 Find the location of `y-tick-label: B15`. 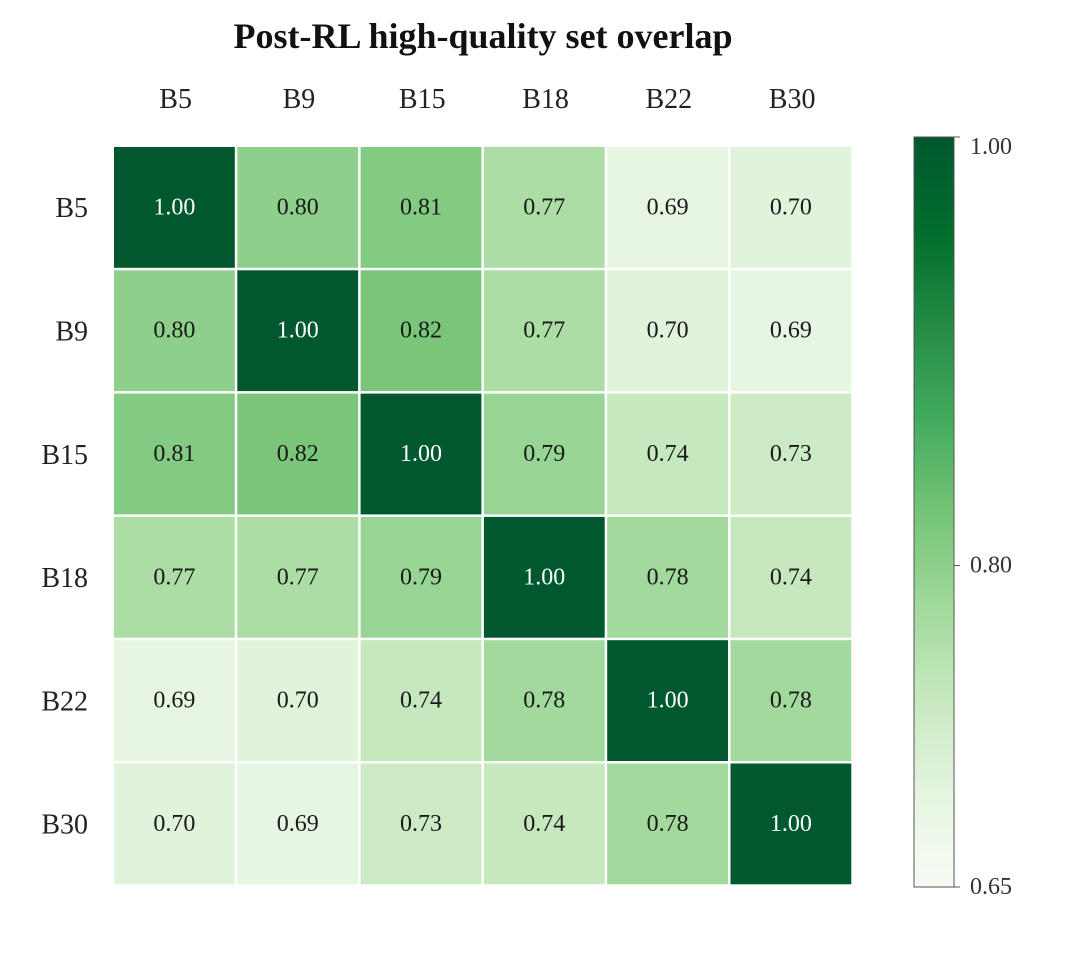

y-tick-label: B15 is located at coordinates (64, 455).